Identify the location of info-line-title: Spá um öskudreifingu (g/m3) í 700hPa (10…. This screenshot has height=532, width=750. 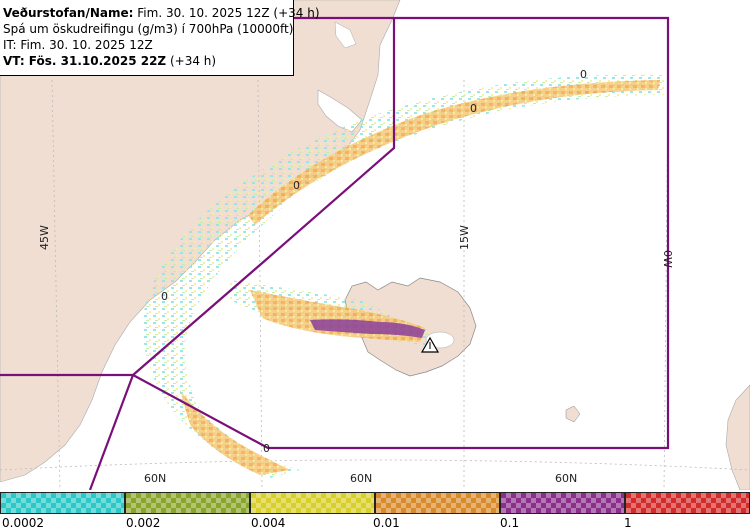
(148, 29).